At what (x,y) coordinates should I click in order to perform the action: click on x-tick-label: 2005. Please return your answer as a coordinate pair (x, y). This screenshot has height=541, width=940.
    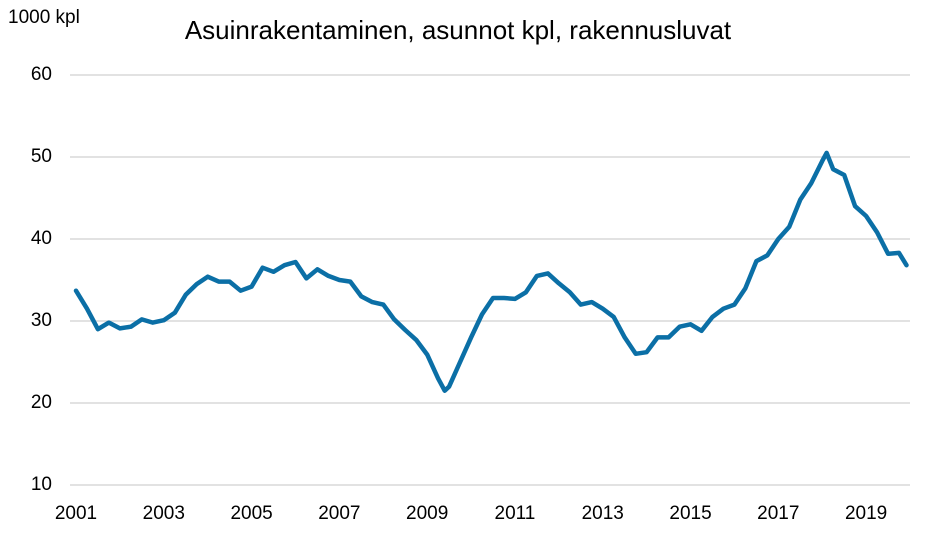
    Looking at the image, I should click on (251, 513).